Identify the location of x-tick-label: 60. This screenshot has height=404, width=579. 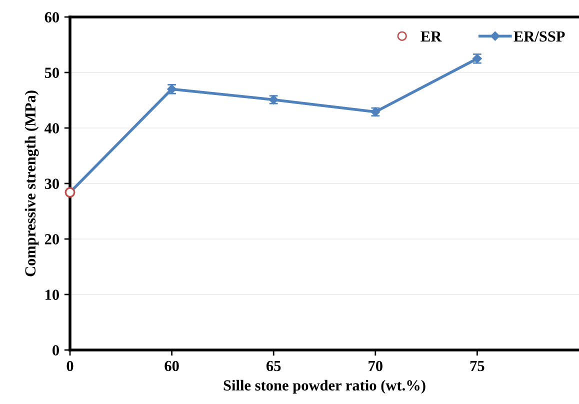
(171, 366).